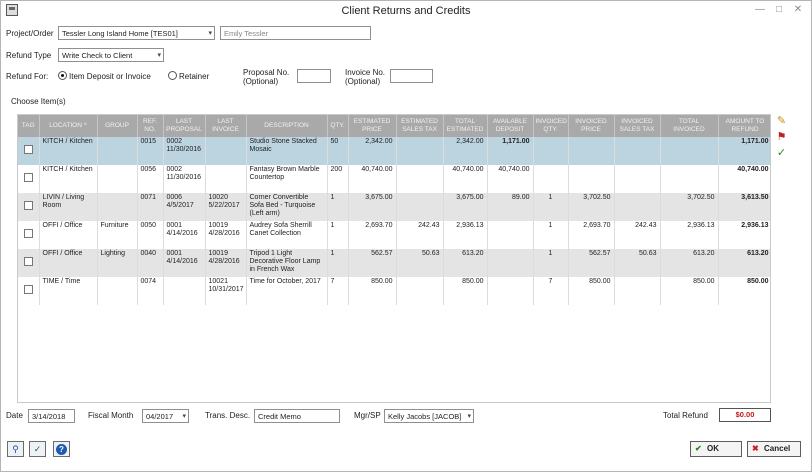 The width and height of the screenshot is (812, 472). Describe the element at coordinates (287, 126) in the screenshot. I see `column-header: DESCRIPTION` at that location.